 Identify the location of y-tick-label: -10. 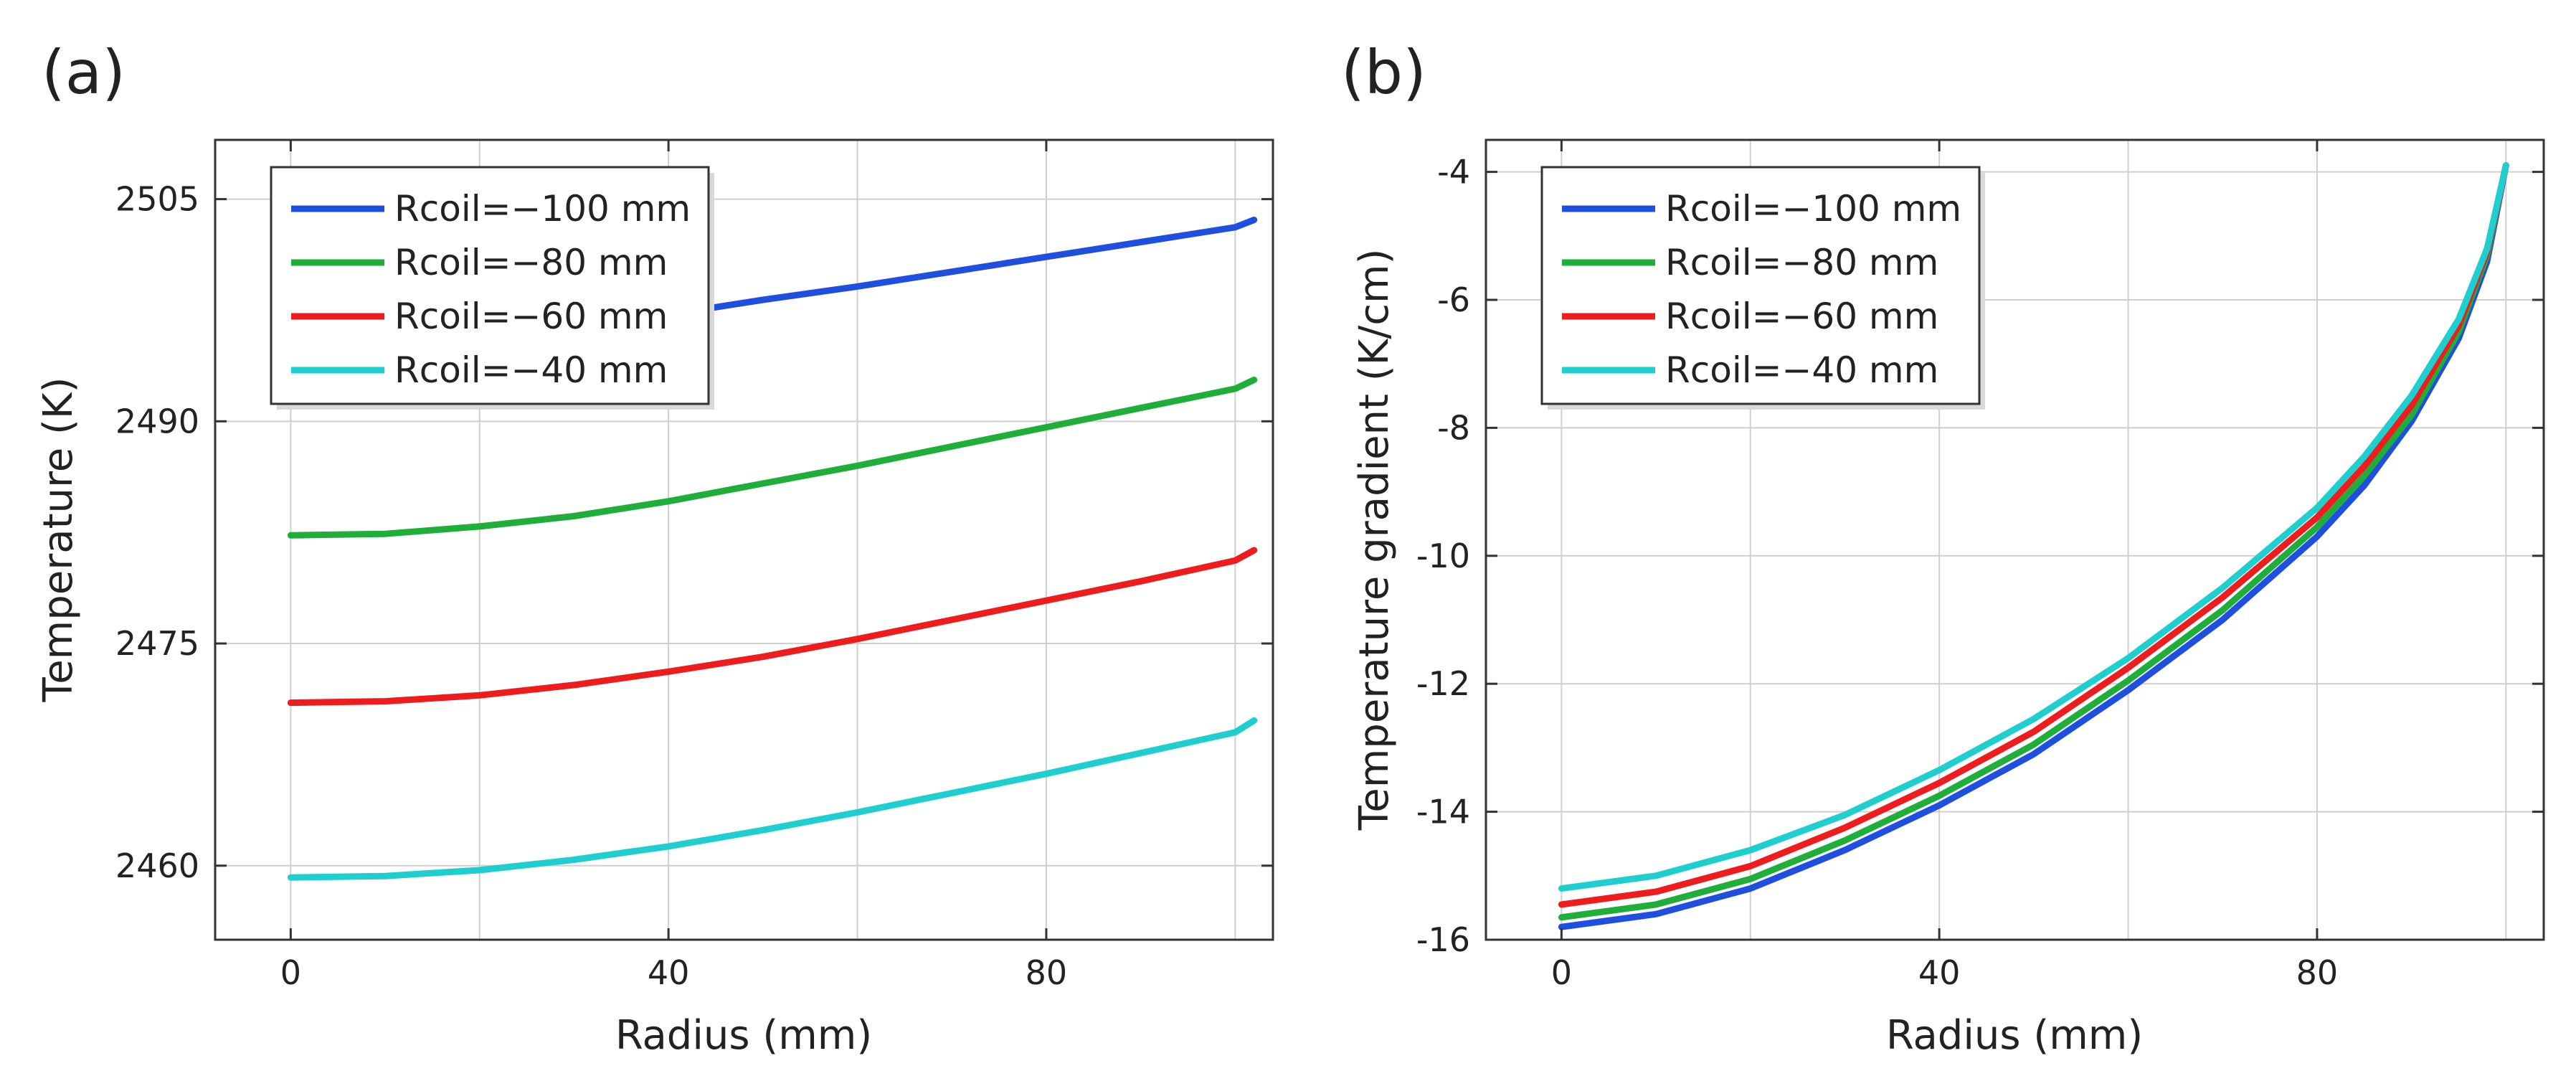
(1443, 556).